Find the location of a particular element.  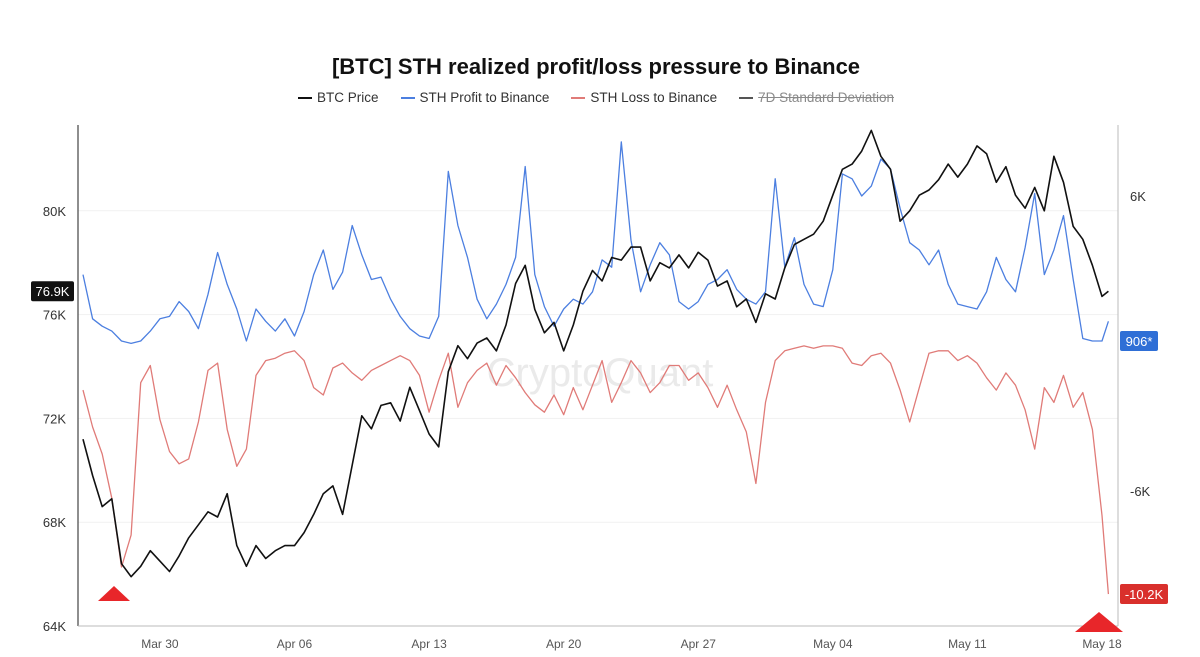

watermark-text: CryptoQuant is located at coordinates (600, 373).